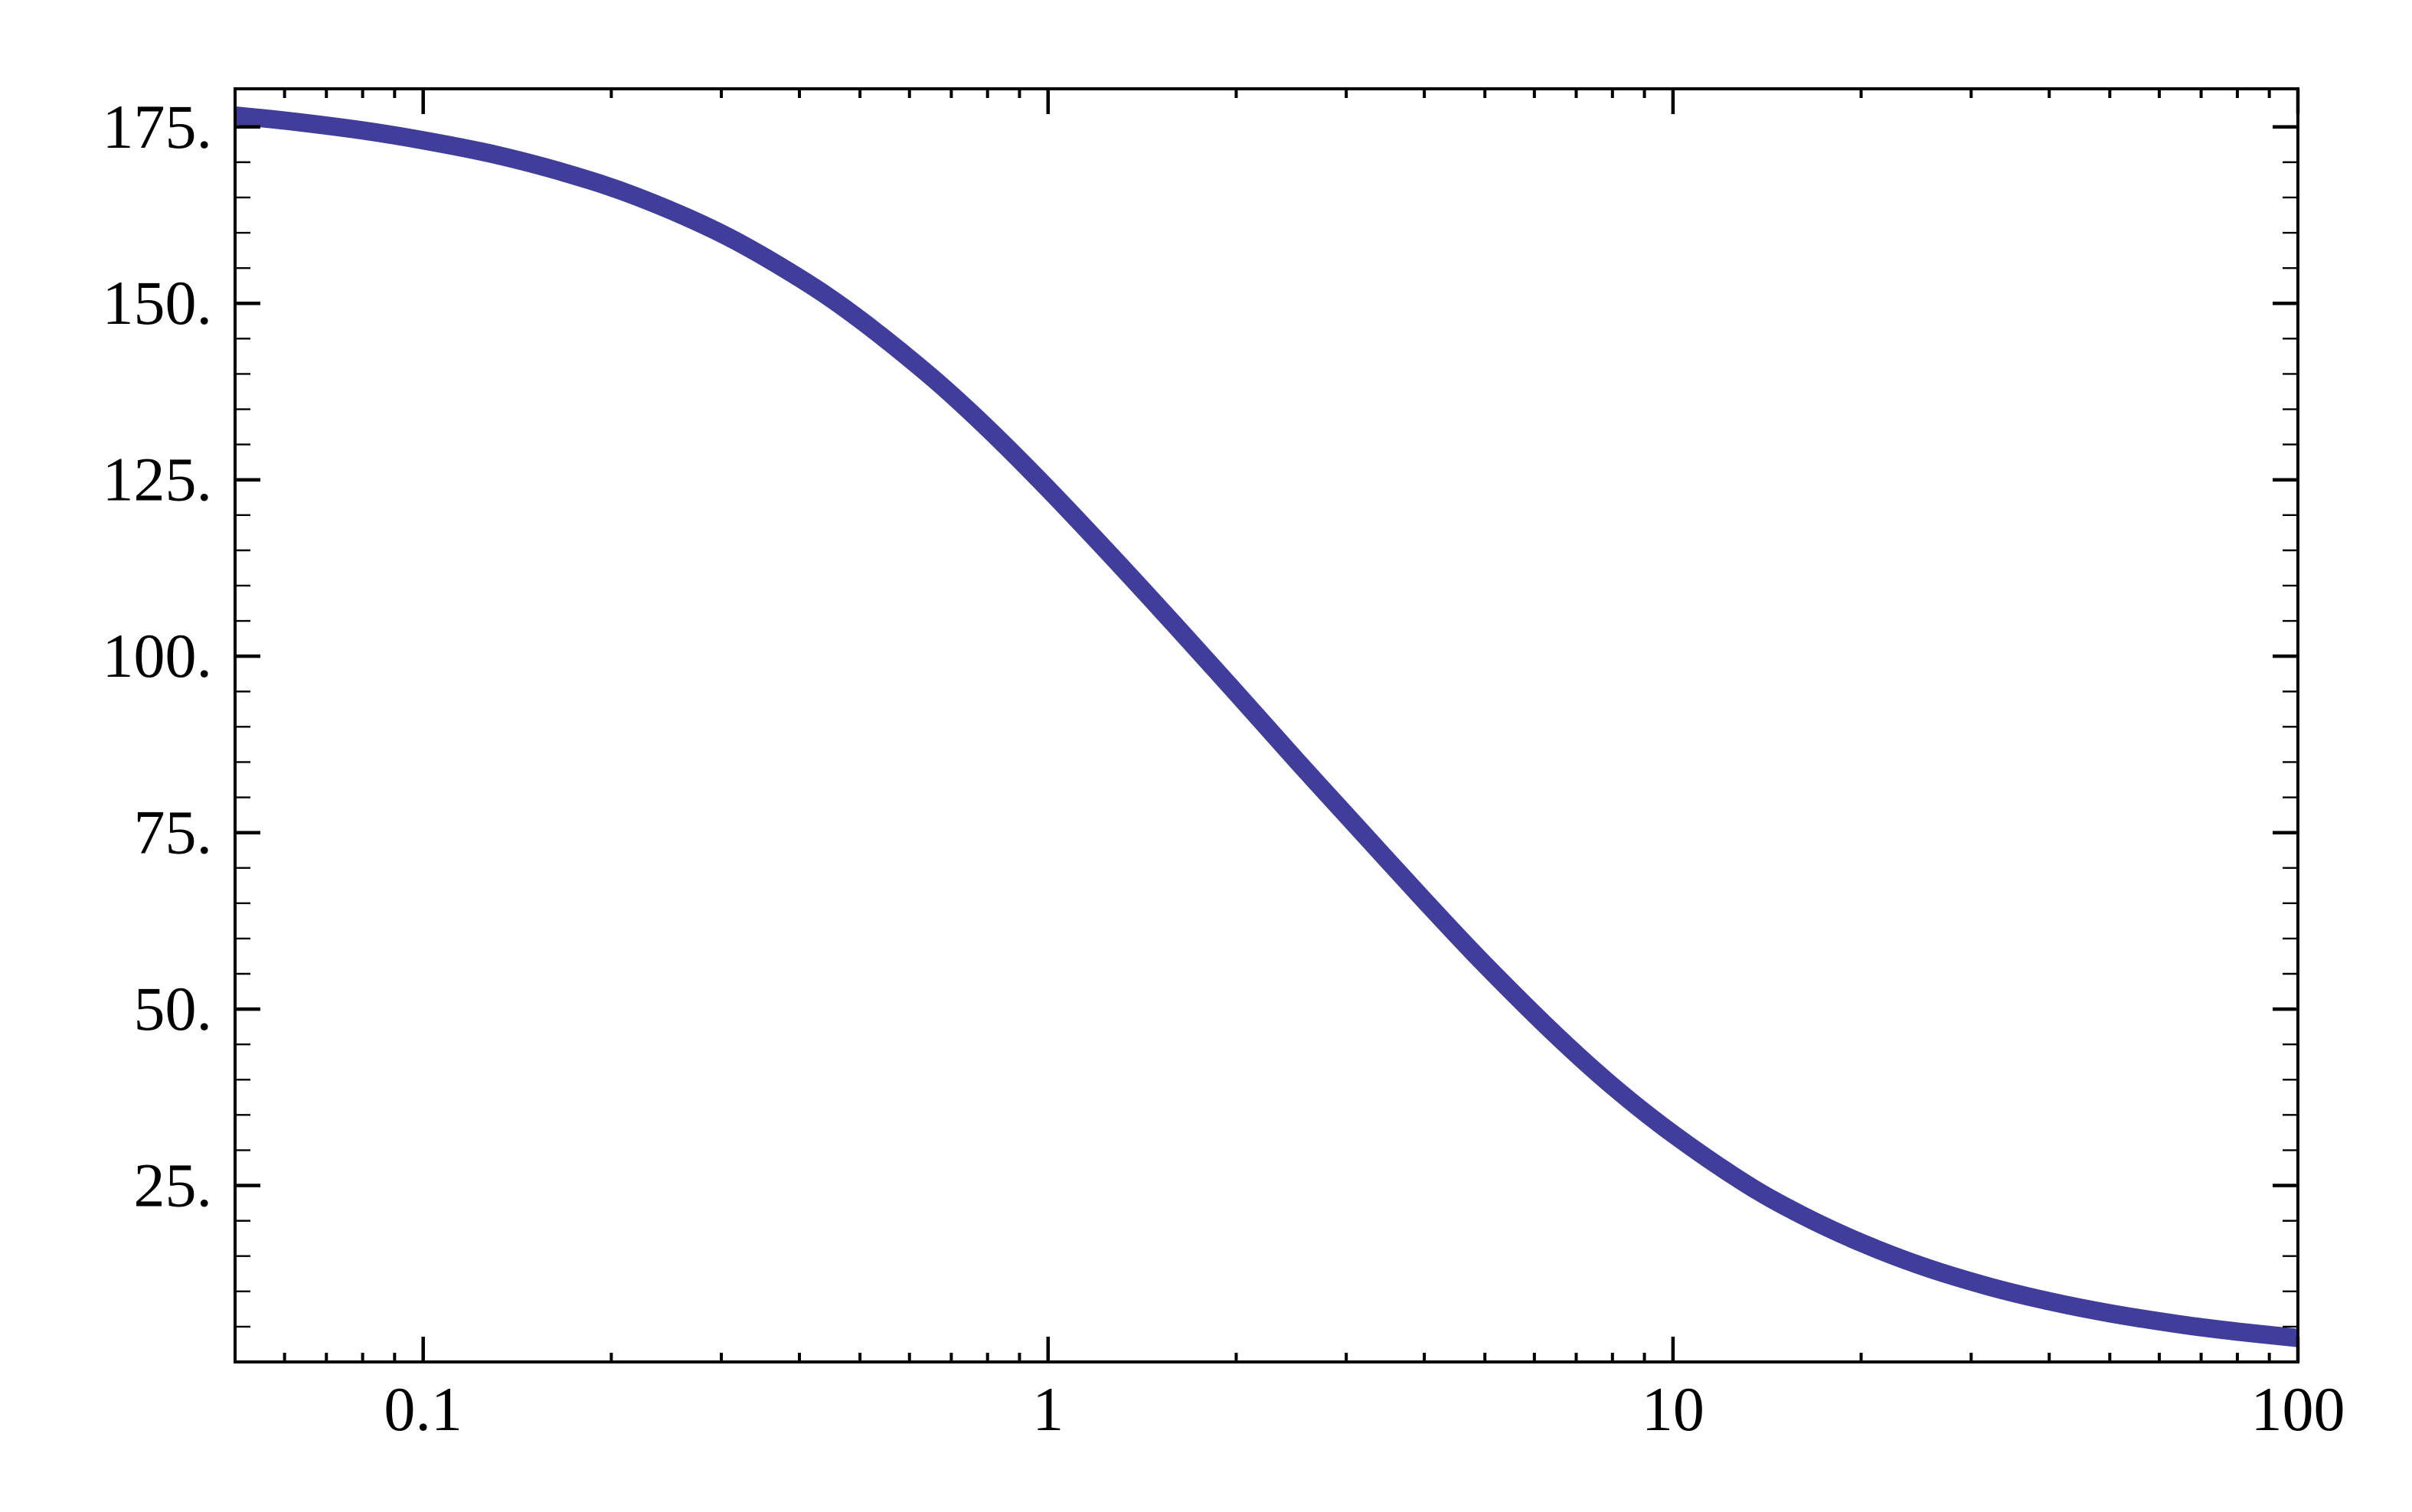  I want to click on y-tick-label: 50., so click(173, 1008).